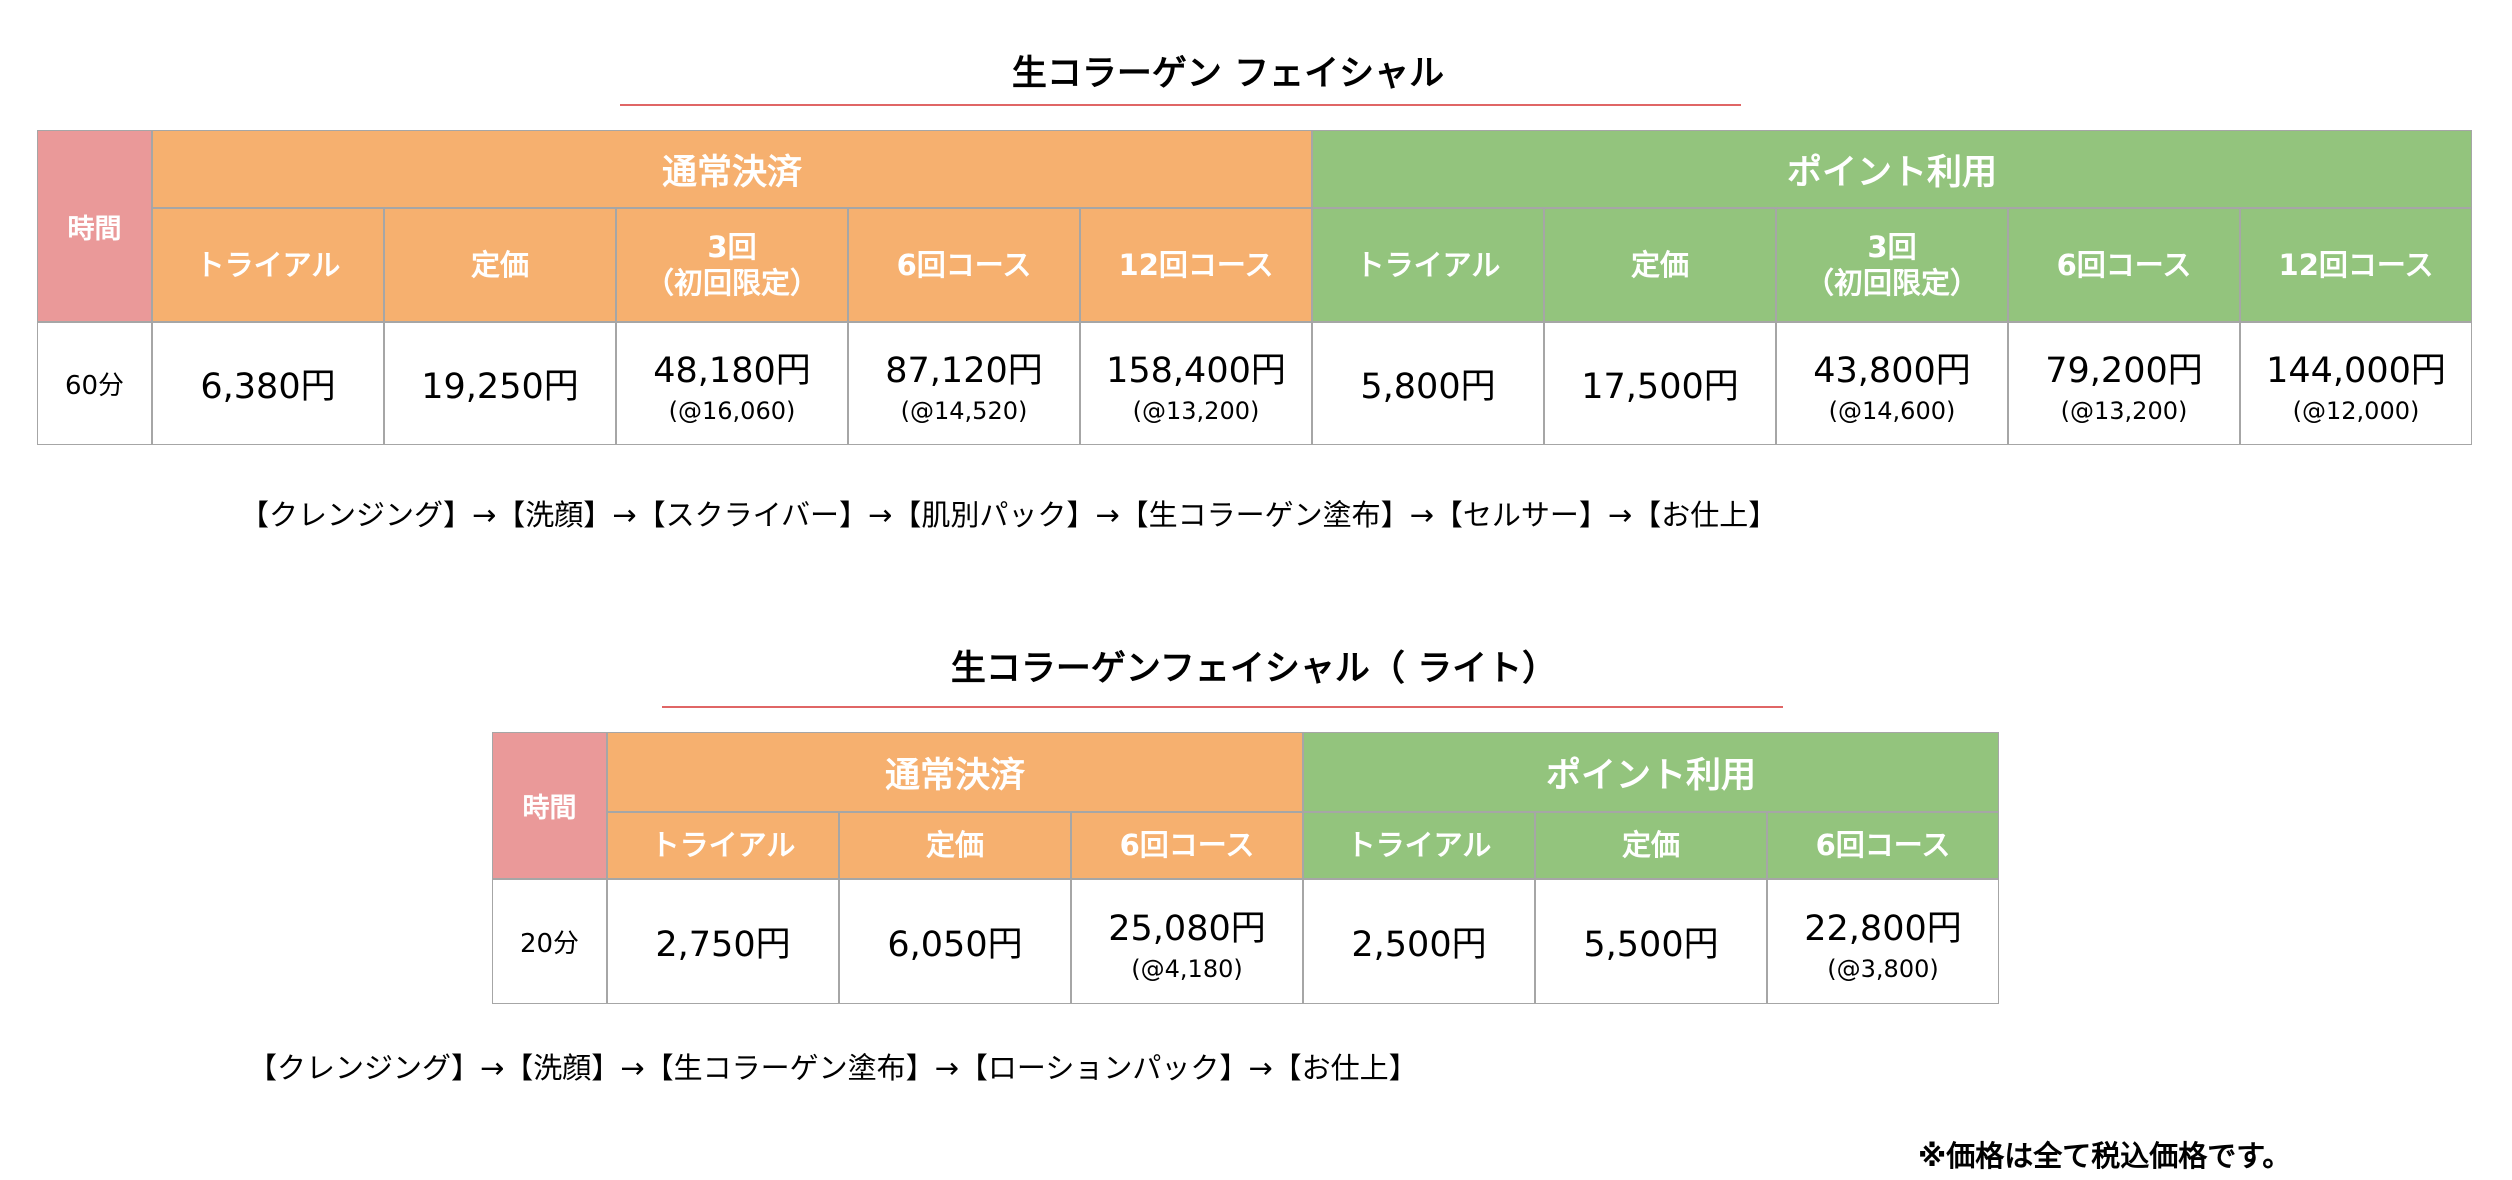 The image size is (2512, 1180). I want to click on price-cell: 79,200円 (@13,200), so click(2124, 383).